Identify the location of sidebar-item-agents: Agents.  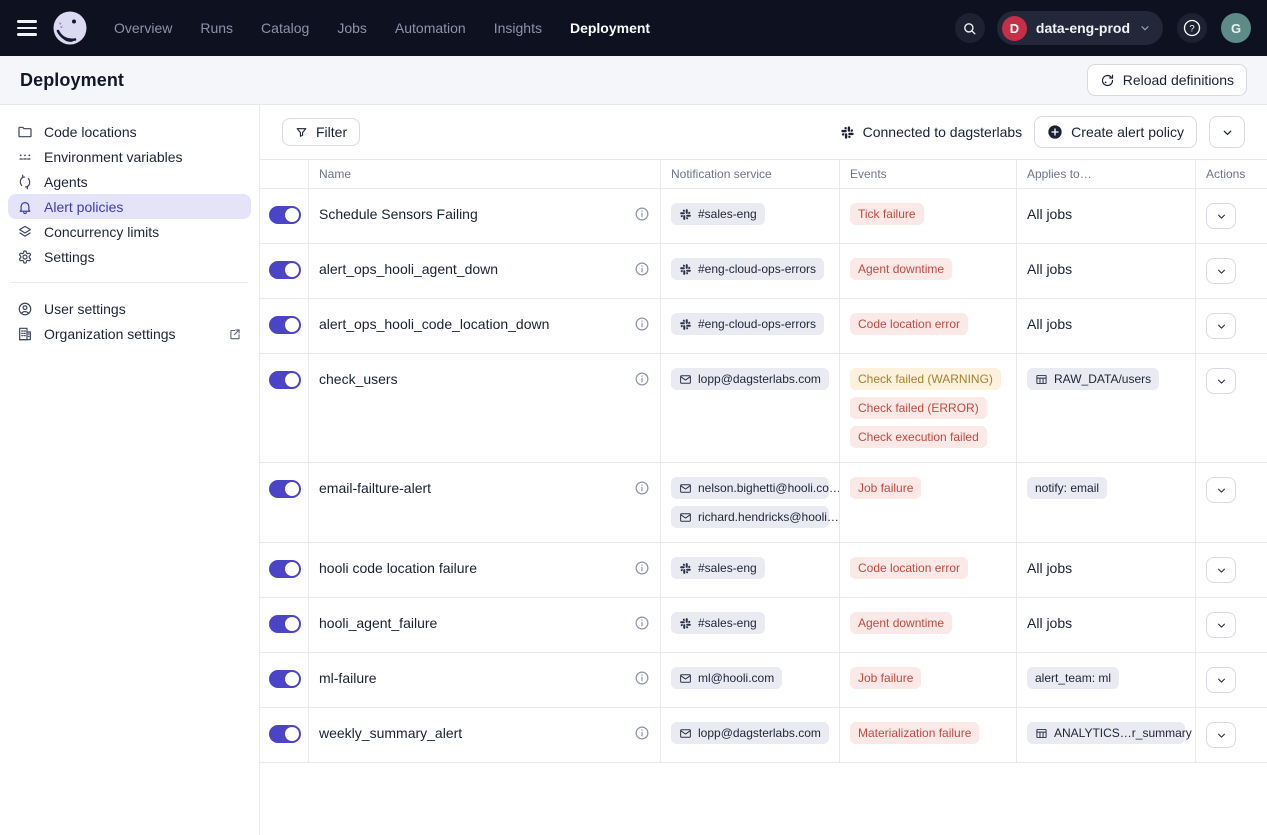
(129, 181).